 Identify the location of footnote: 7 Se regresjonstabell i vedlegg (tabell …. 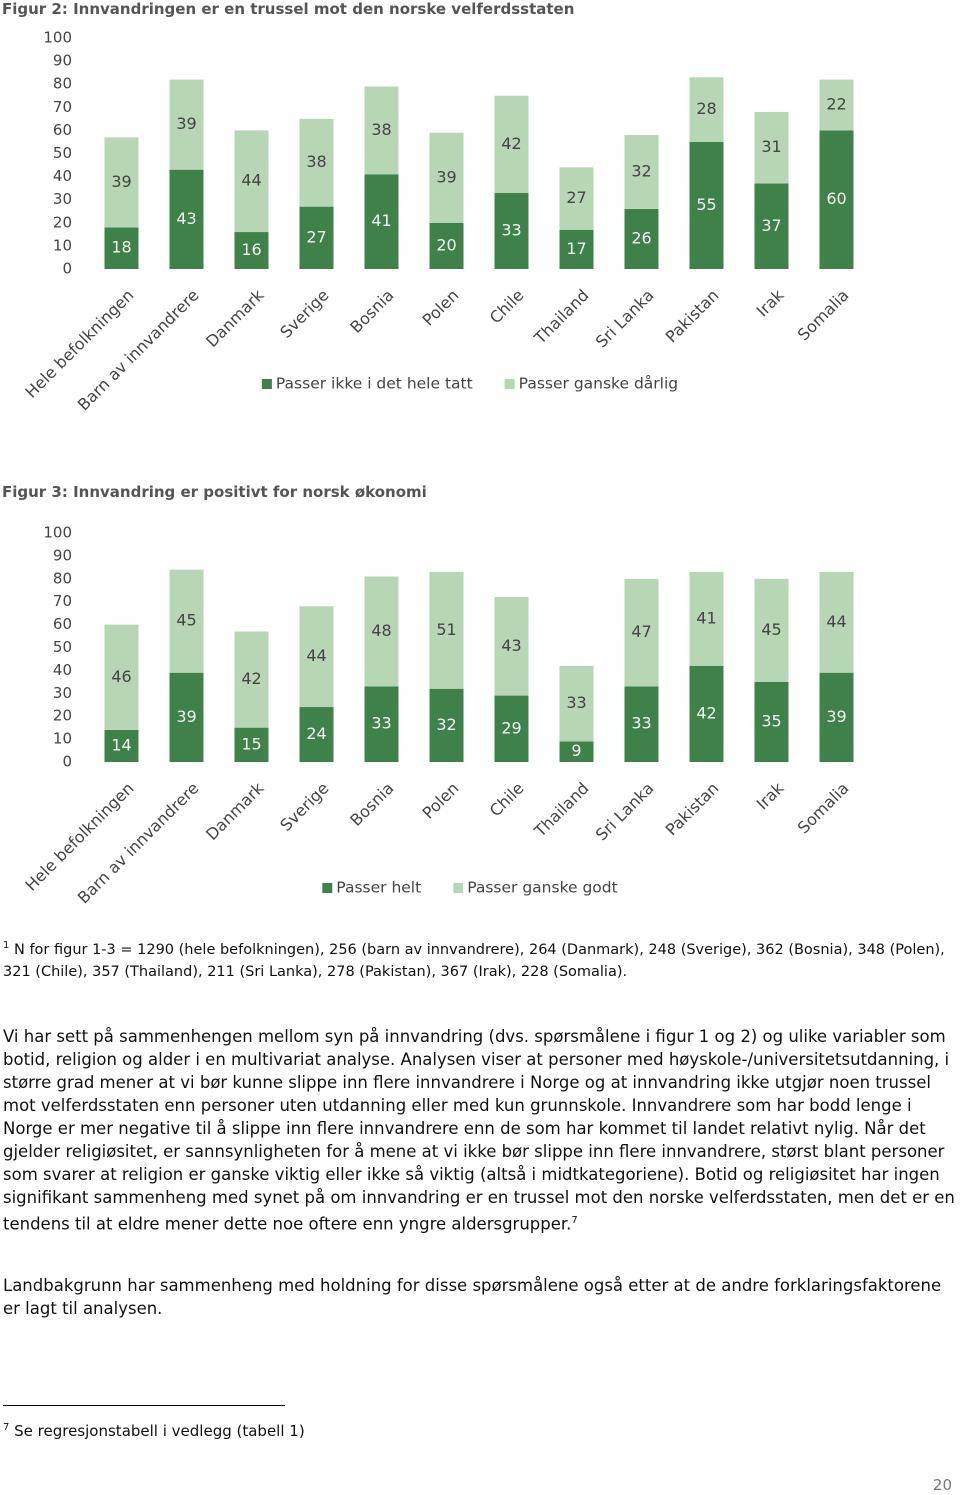
(479, 1429).